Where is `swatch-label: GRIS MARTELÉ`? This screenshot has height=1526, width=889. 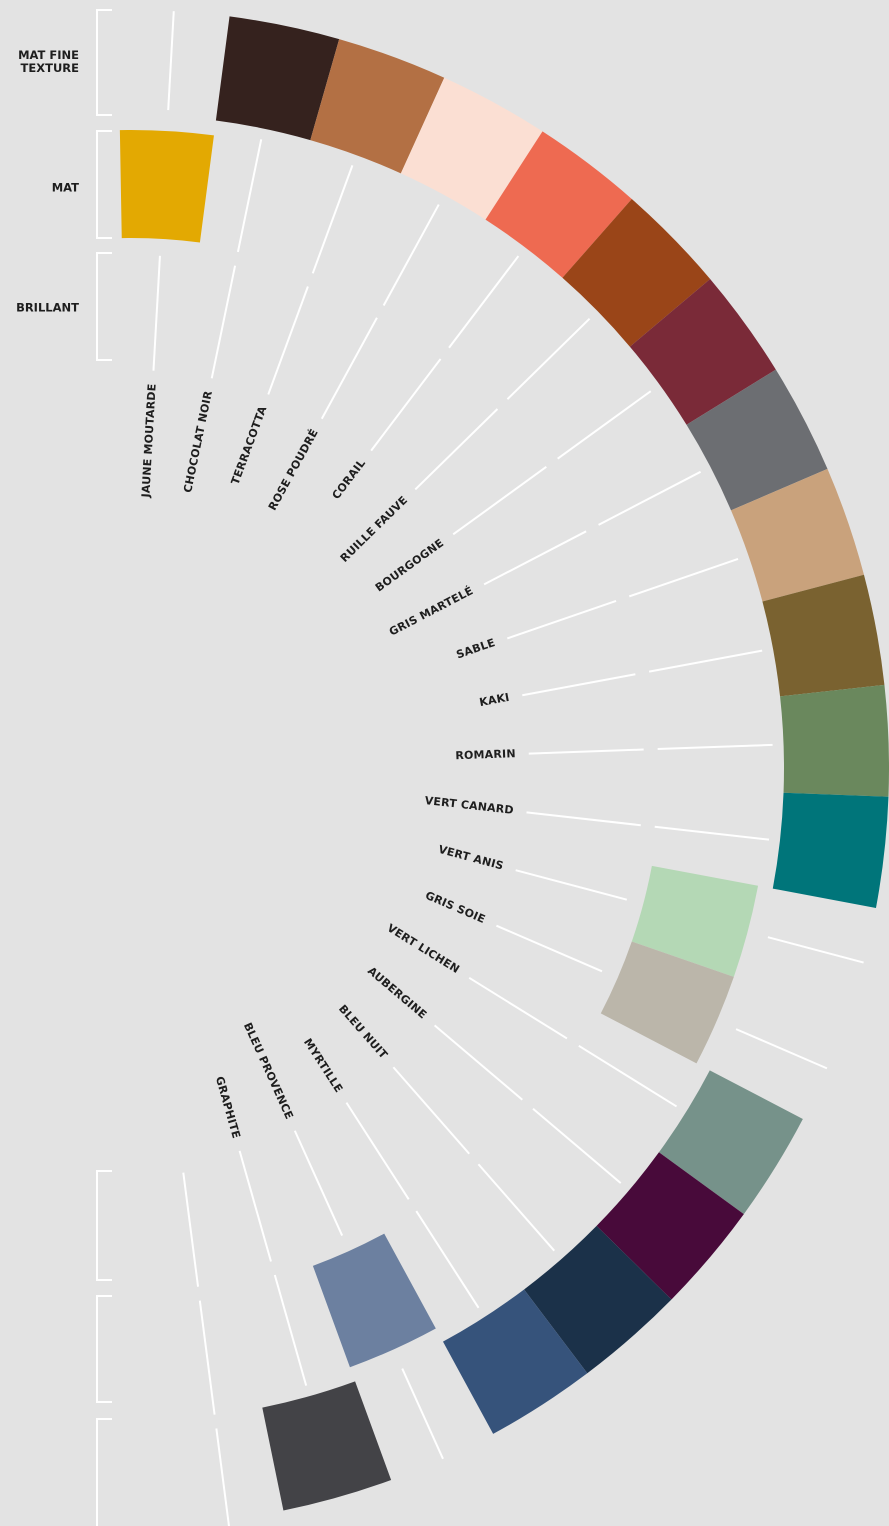
swatch-label: GRIS MARTELÉ is located at coordinates (431, 611).